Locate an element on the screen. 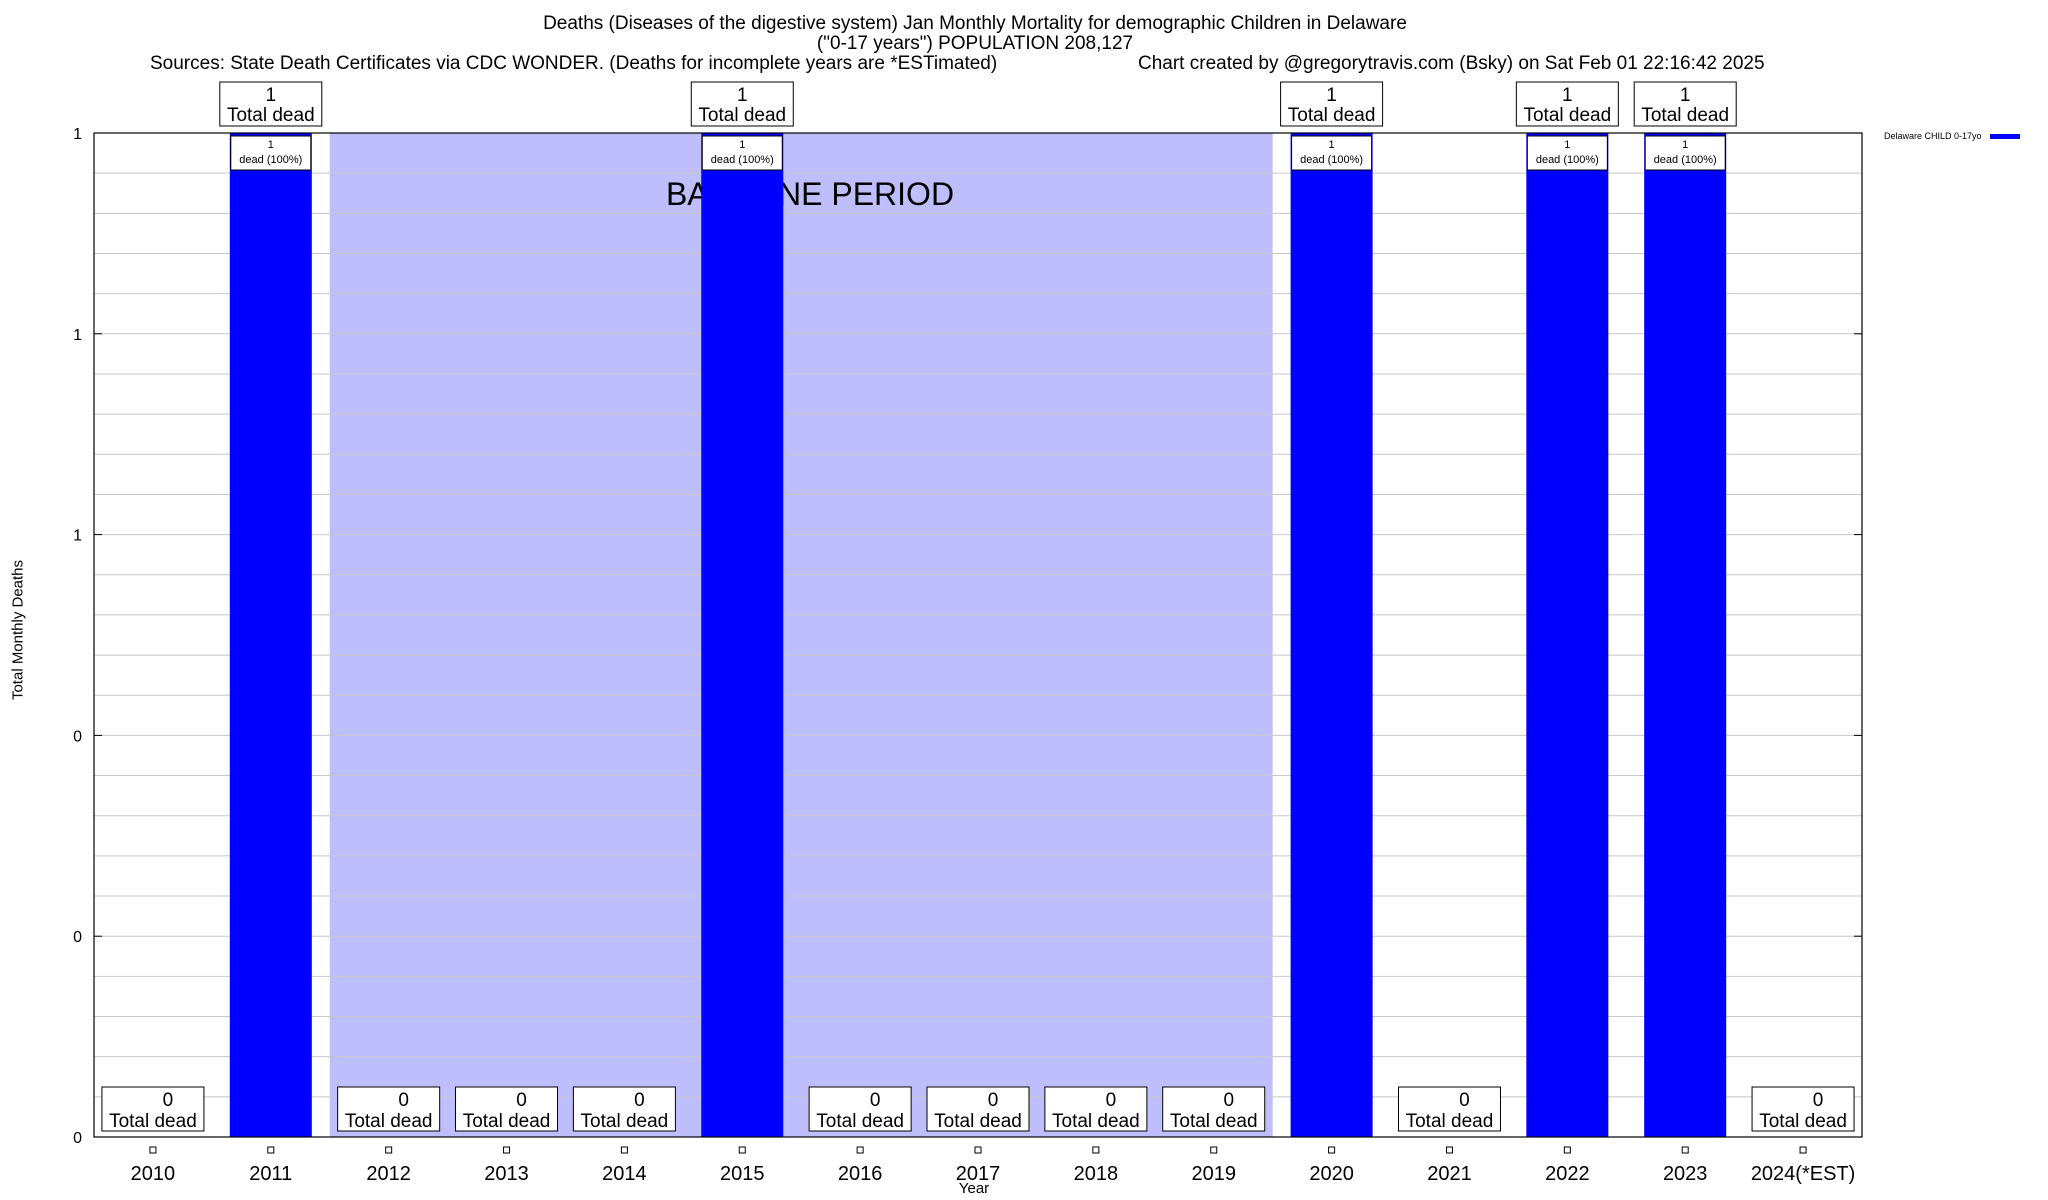 Image resolution: width=2048 pixels, height=1200 pixels. x-tick-label: 2015 is located at coordinates (742, 1174).